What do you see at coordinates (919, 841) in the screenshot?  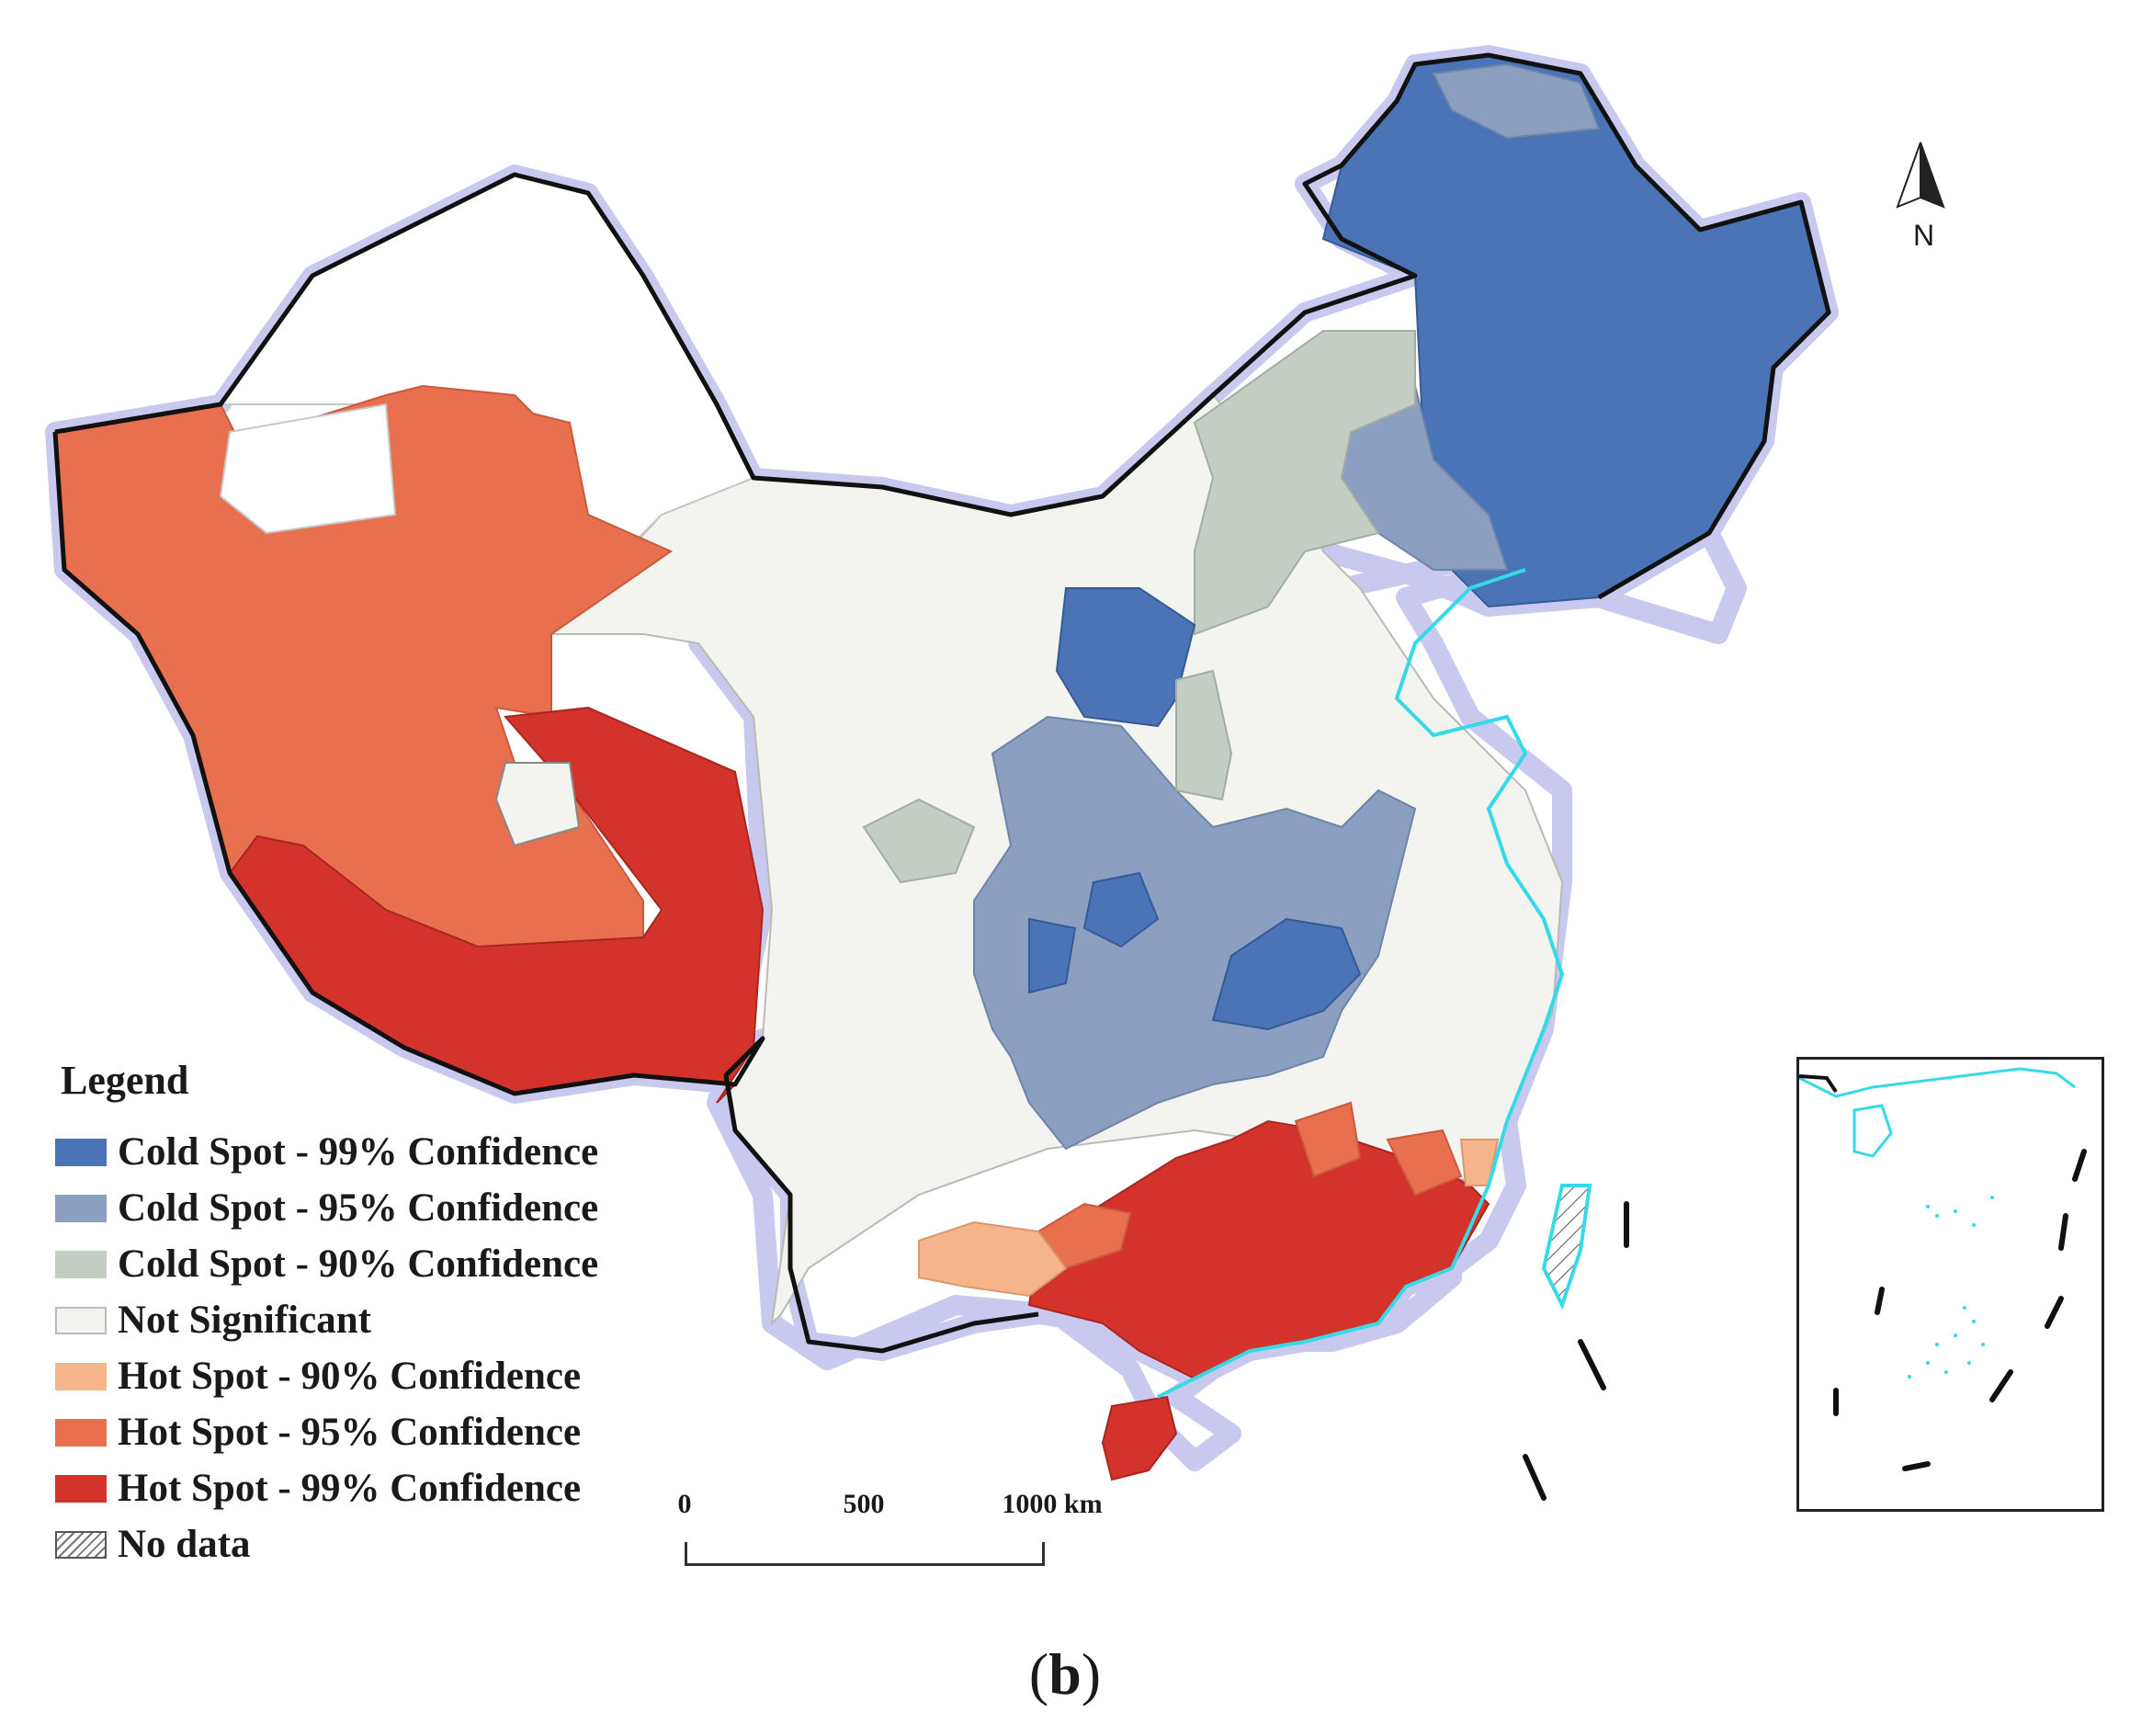 I see `region-cold-90-gansu` at bounding box center [919, 841].